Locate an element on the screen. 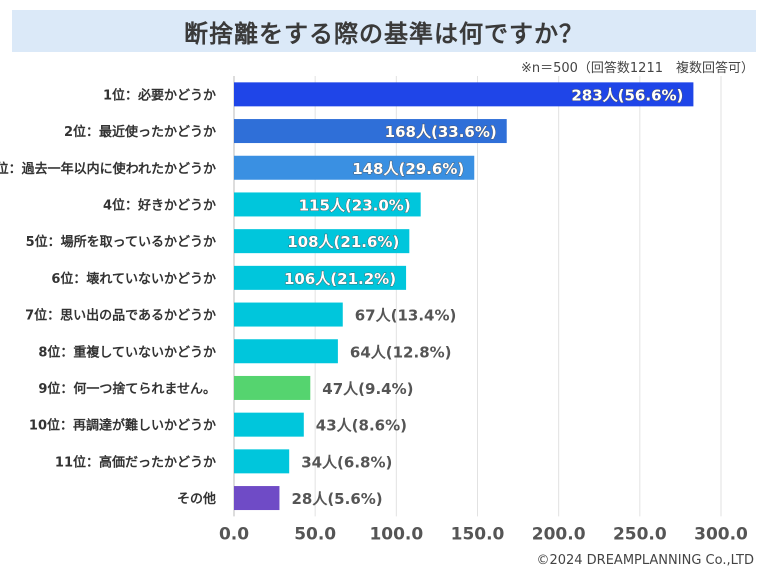  category-label: 6位：壊れていないかどうか is located at coordinates (133, 279).